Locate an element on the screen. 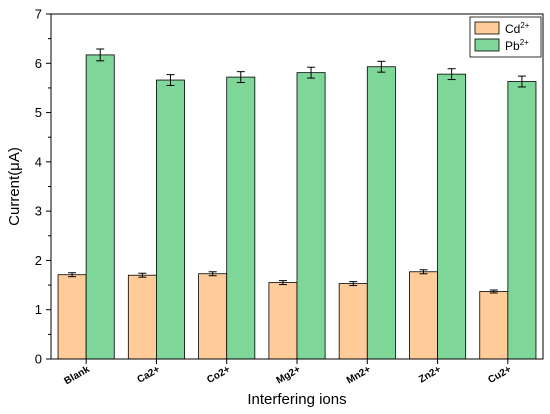 The image size is (550, 414). y-tick-label: 0 is located at coordinates (38, 359).